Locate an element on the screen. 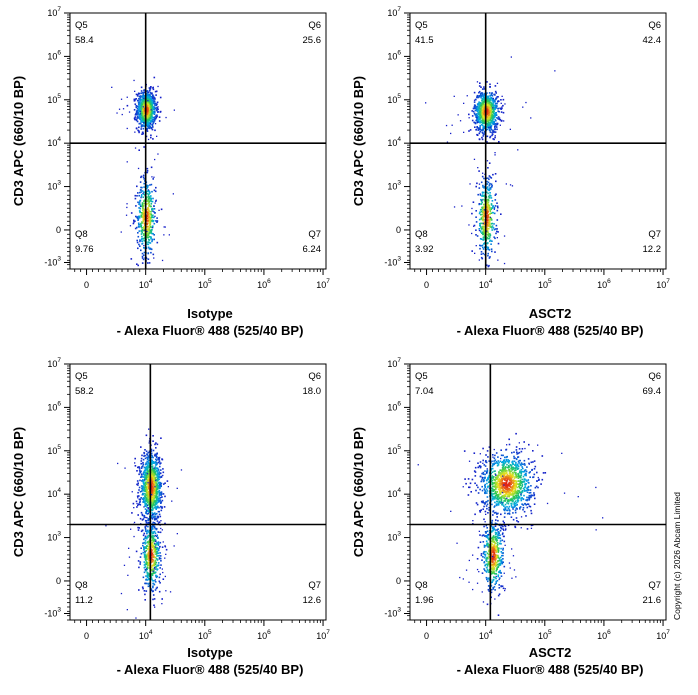 The width and height of the screenshot is (698, 695). y-tick-label: 10⁶ is located at coordinates (394, 55).